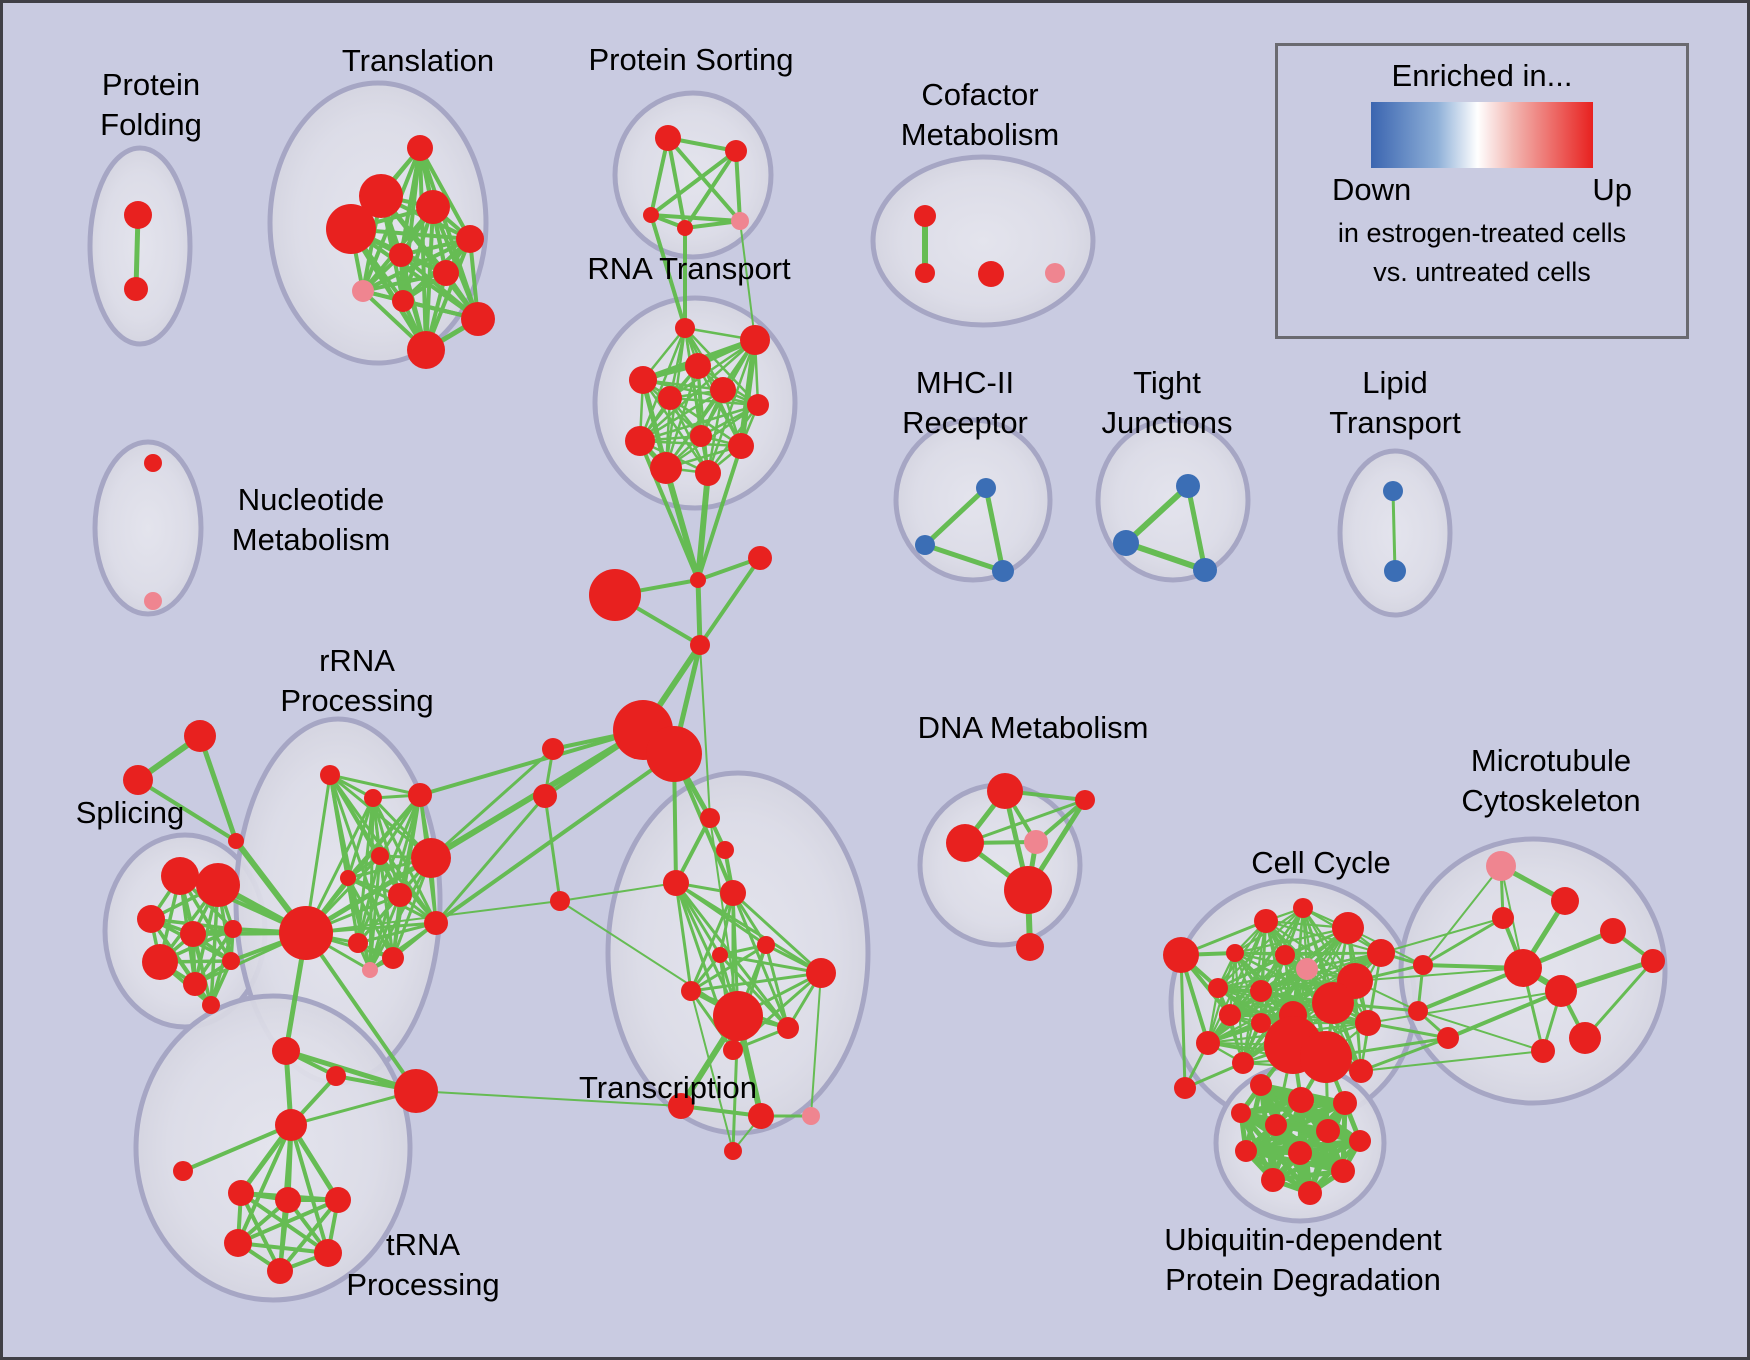 This screenshot has height=1360, width=1750. Describe the element at coordinates (1393, 491) in the screenshot. I see `node-lp1` at that location.